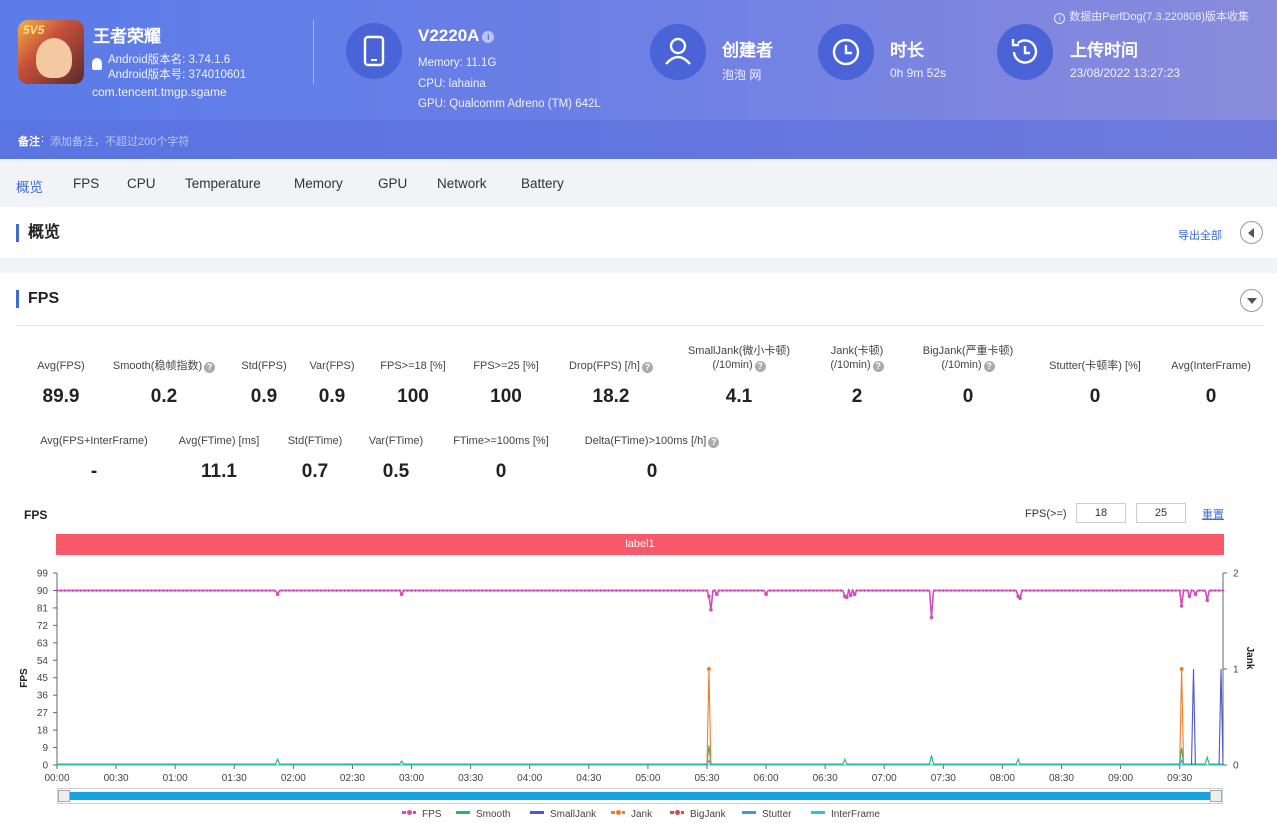 The width and height of the screenshot is (1277, 823). What do you see at coordinates (488, 37) in the screenshot?
I see `device-info-icon: i` at bounding box center [488, 37].